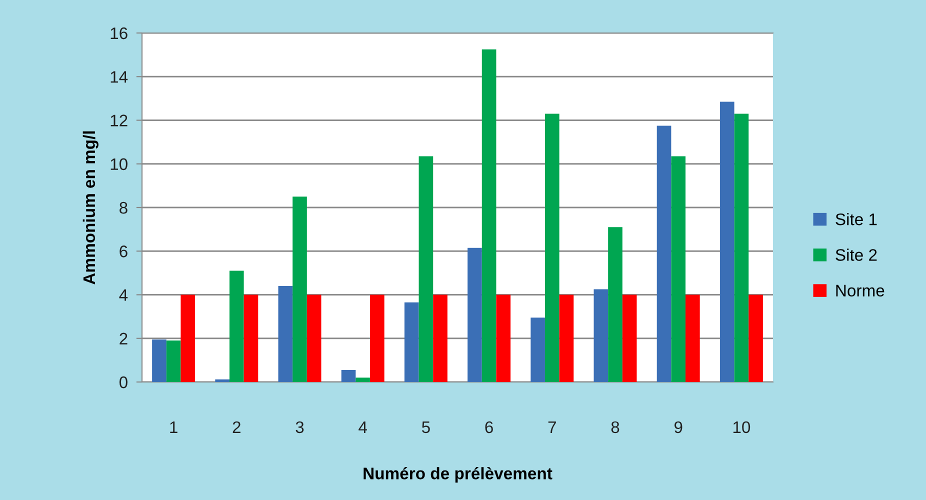 The width and height of the screenshot is (926, 500). I want to click on y-tick-label: 6, so click(124, 252).